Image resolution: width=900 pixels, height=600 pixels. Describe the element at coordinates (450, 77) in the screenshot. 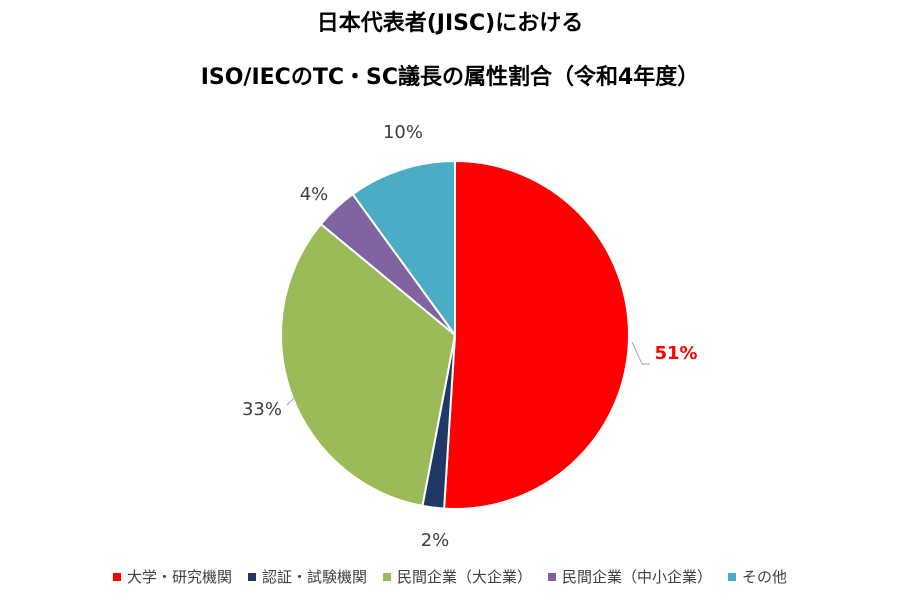

I see `chart-title-line-2: ISO/IECのTC・SC議長の属性割合（令和4年度）` at that location.